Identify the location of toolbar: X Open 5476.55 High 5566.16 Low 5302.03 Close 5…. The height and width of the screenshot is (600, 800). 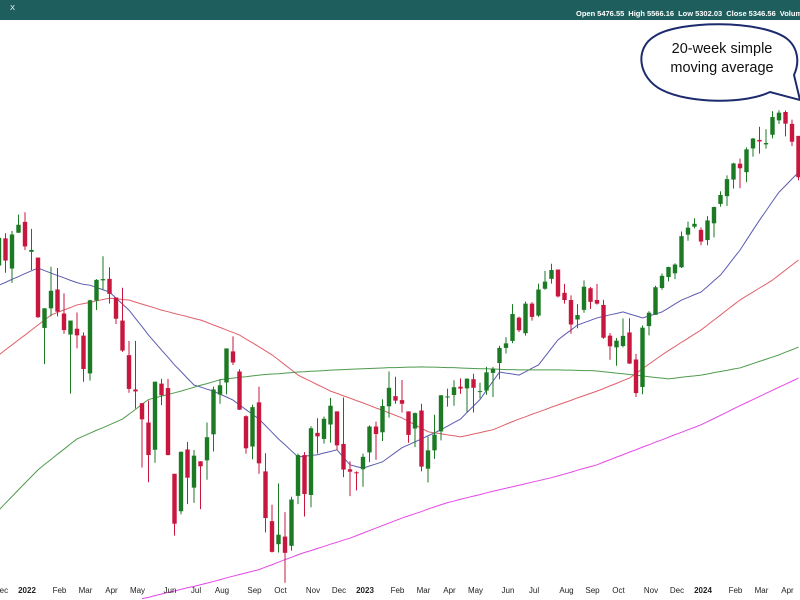
(400, 10).